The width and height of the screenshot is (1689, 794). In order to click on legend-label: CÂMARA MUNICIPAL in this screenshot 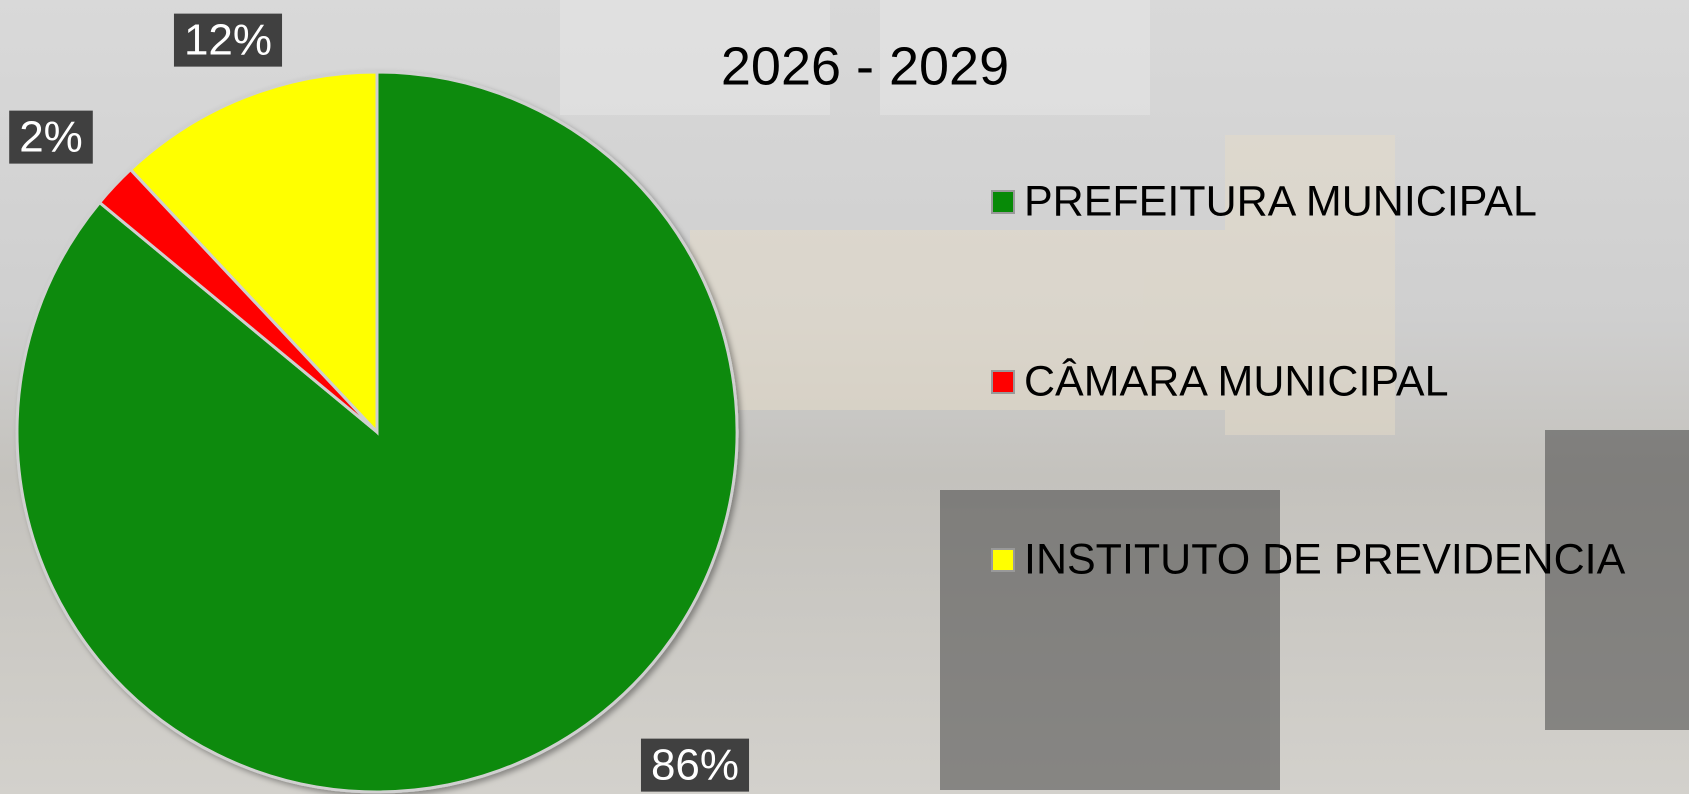, I will do `click(1236, 381)`.